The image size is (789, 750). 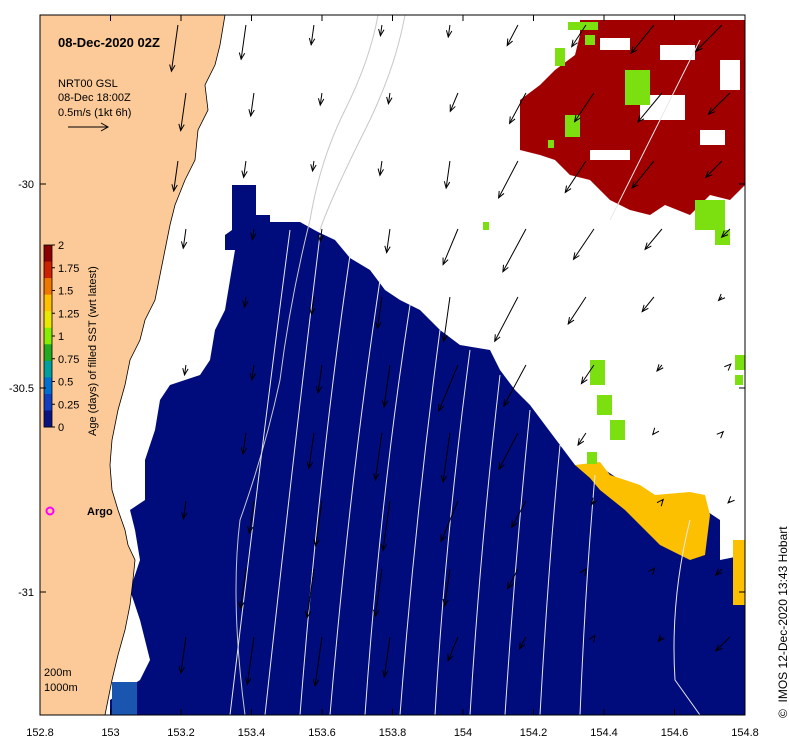 I want to click on colorbar-label: Age (days) of filled SST (wrt latest), so click(x=93, y=351).